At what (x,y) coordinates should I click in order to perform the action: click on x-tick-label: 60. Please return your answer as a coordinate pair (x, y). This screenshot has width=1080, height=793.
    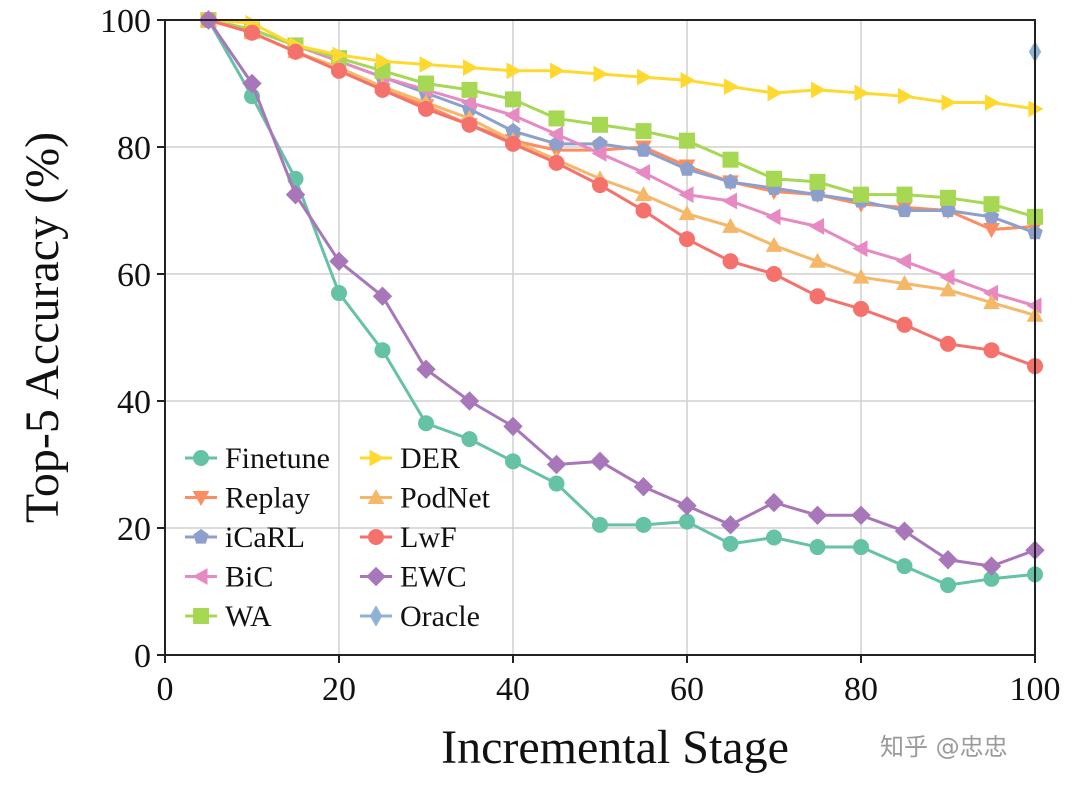
    Looking at the image, I should click on (687, 689).